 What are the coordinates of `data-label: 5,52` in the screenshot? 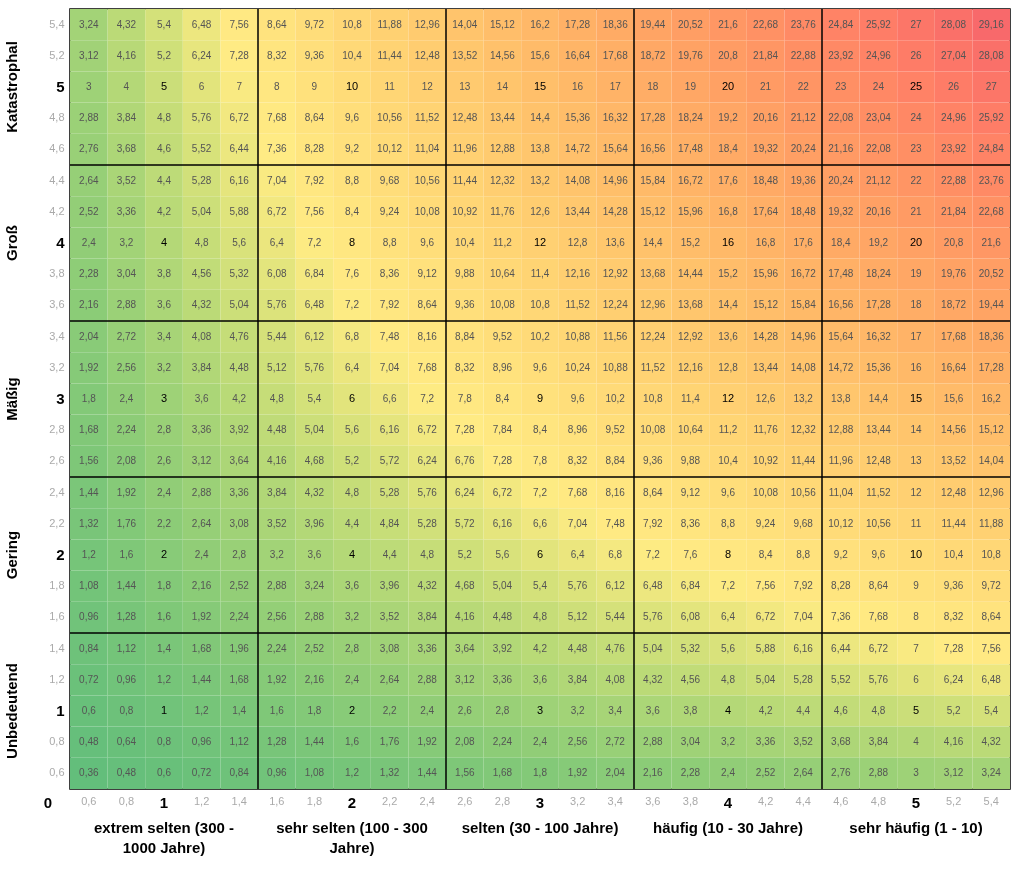 It's located at (841, 679).